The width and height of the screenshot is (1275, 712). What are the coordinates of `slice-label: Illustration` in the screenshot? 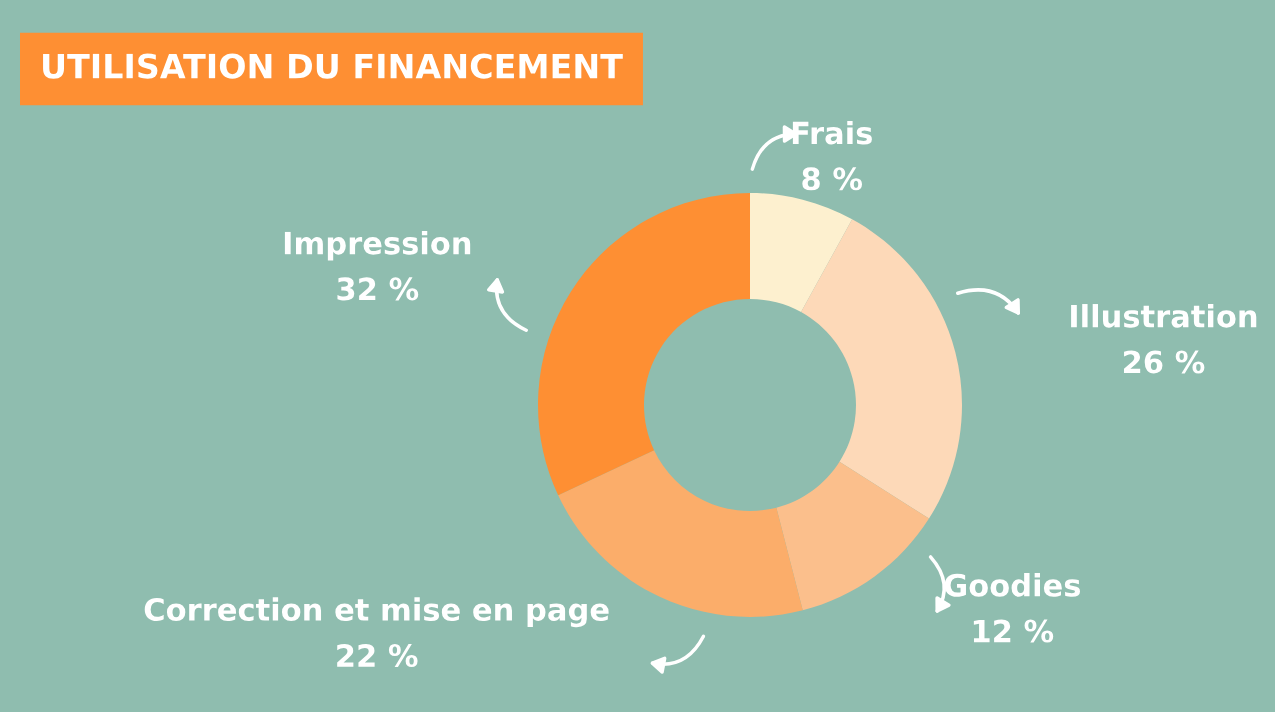 It's located at (1164, 316).